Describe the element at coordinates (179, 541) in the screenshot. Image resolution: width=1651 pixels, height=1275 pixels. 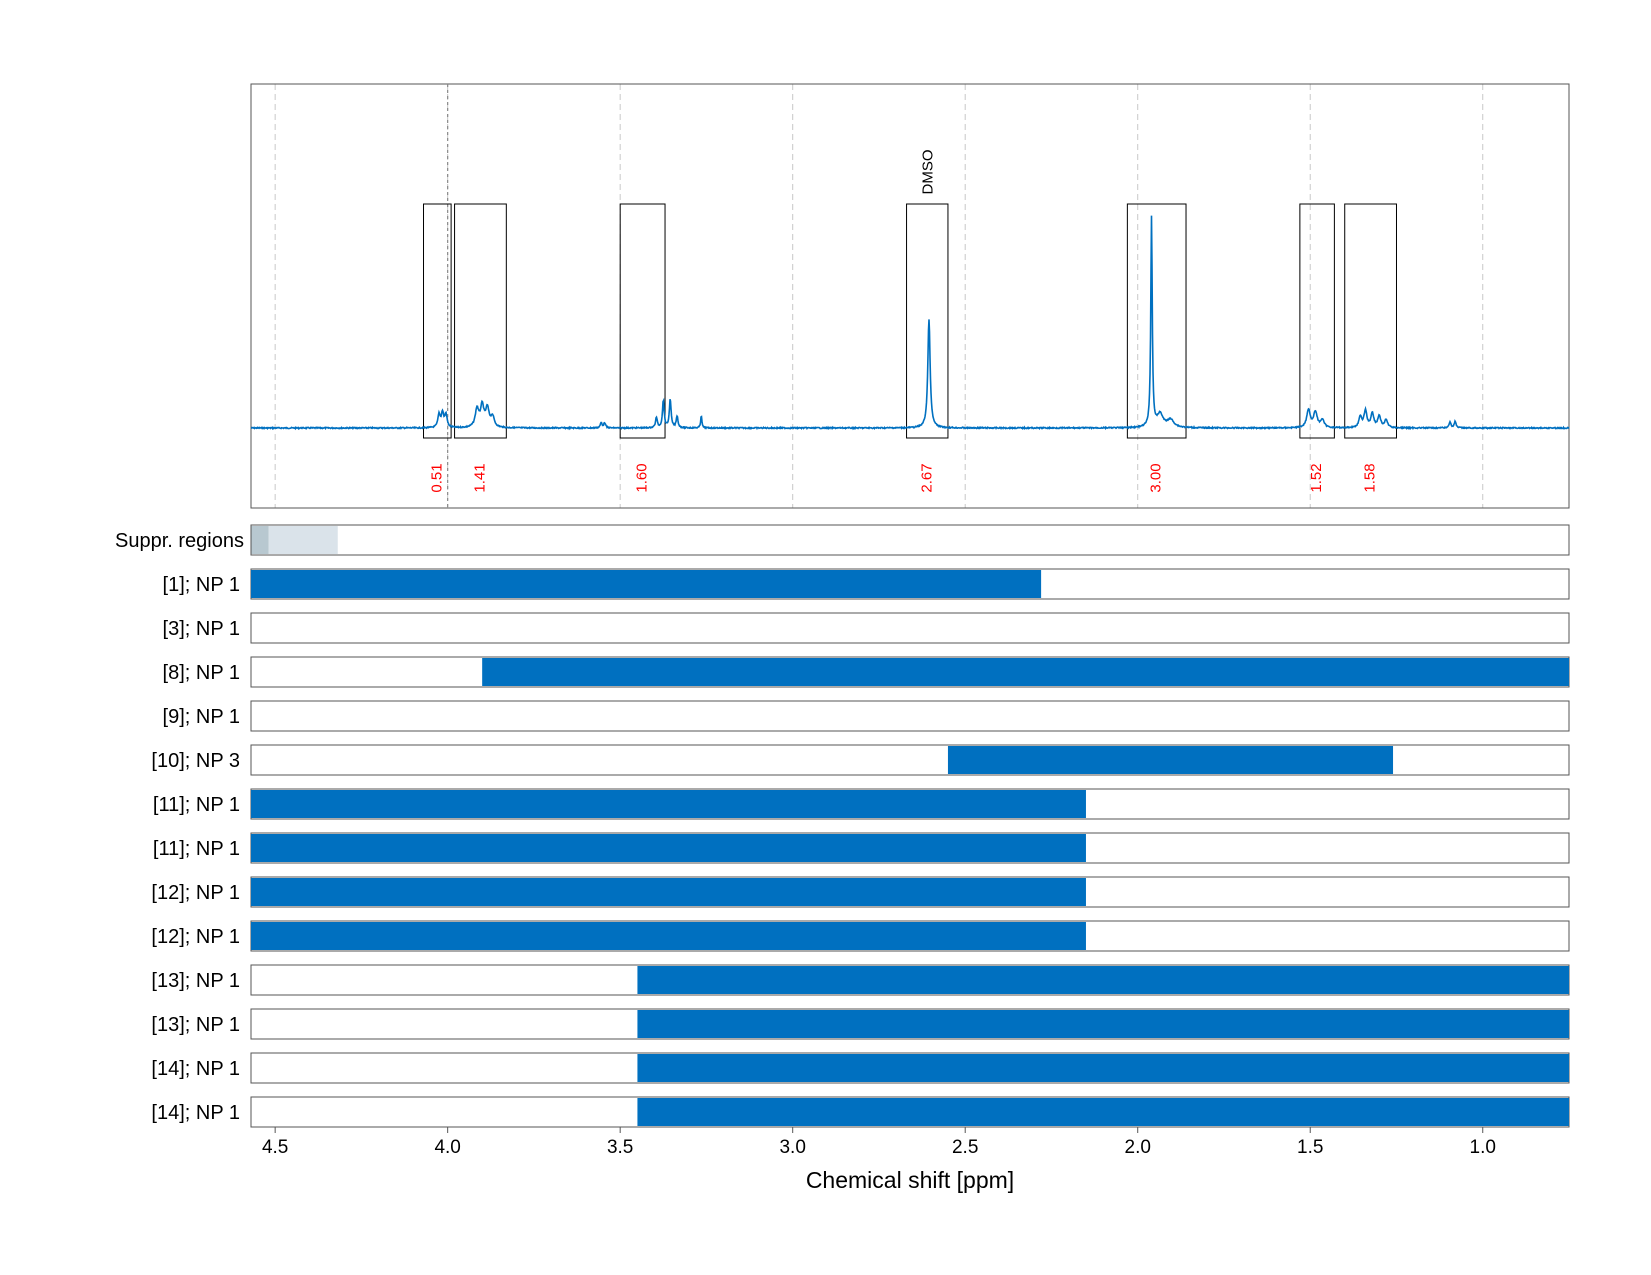
I see `row-label: Suppr. regions` at that location.